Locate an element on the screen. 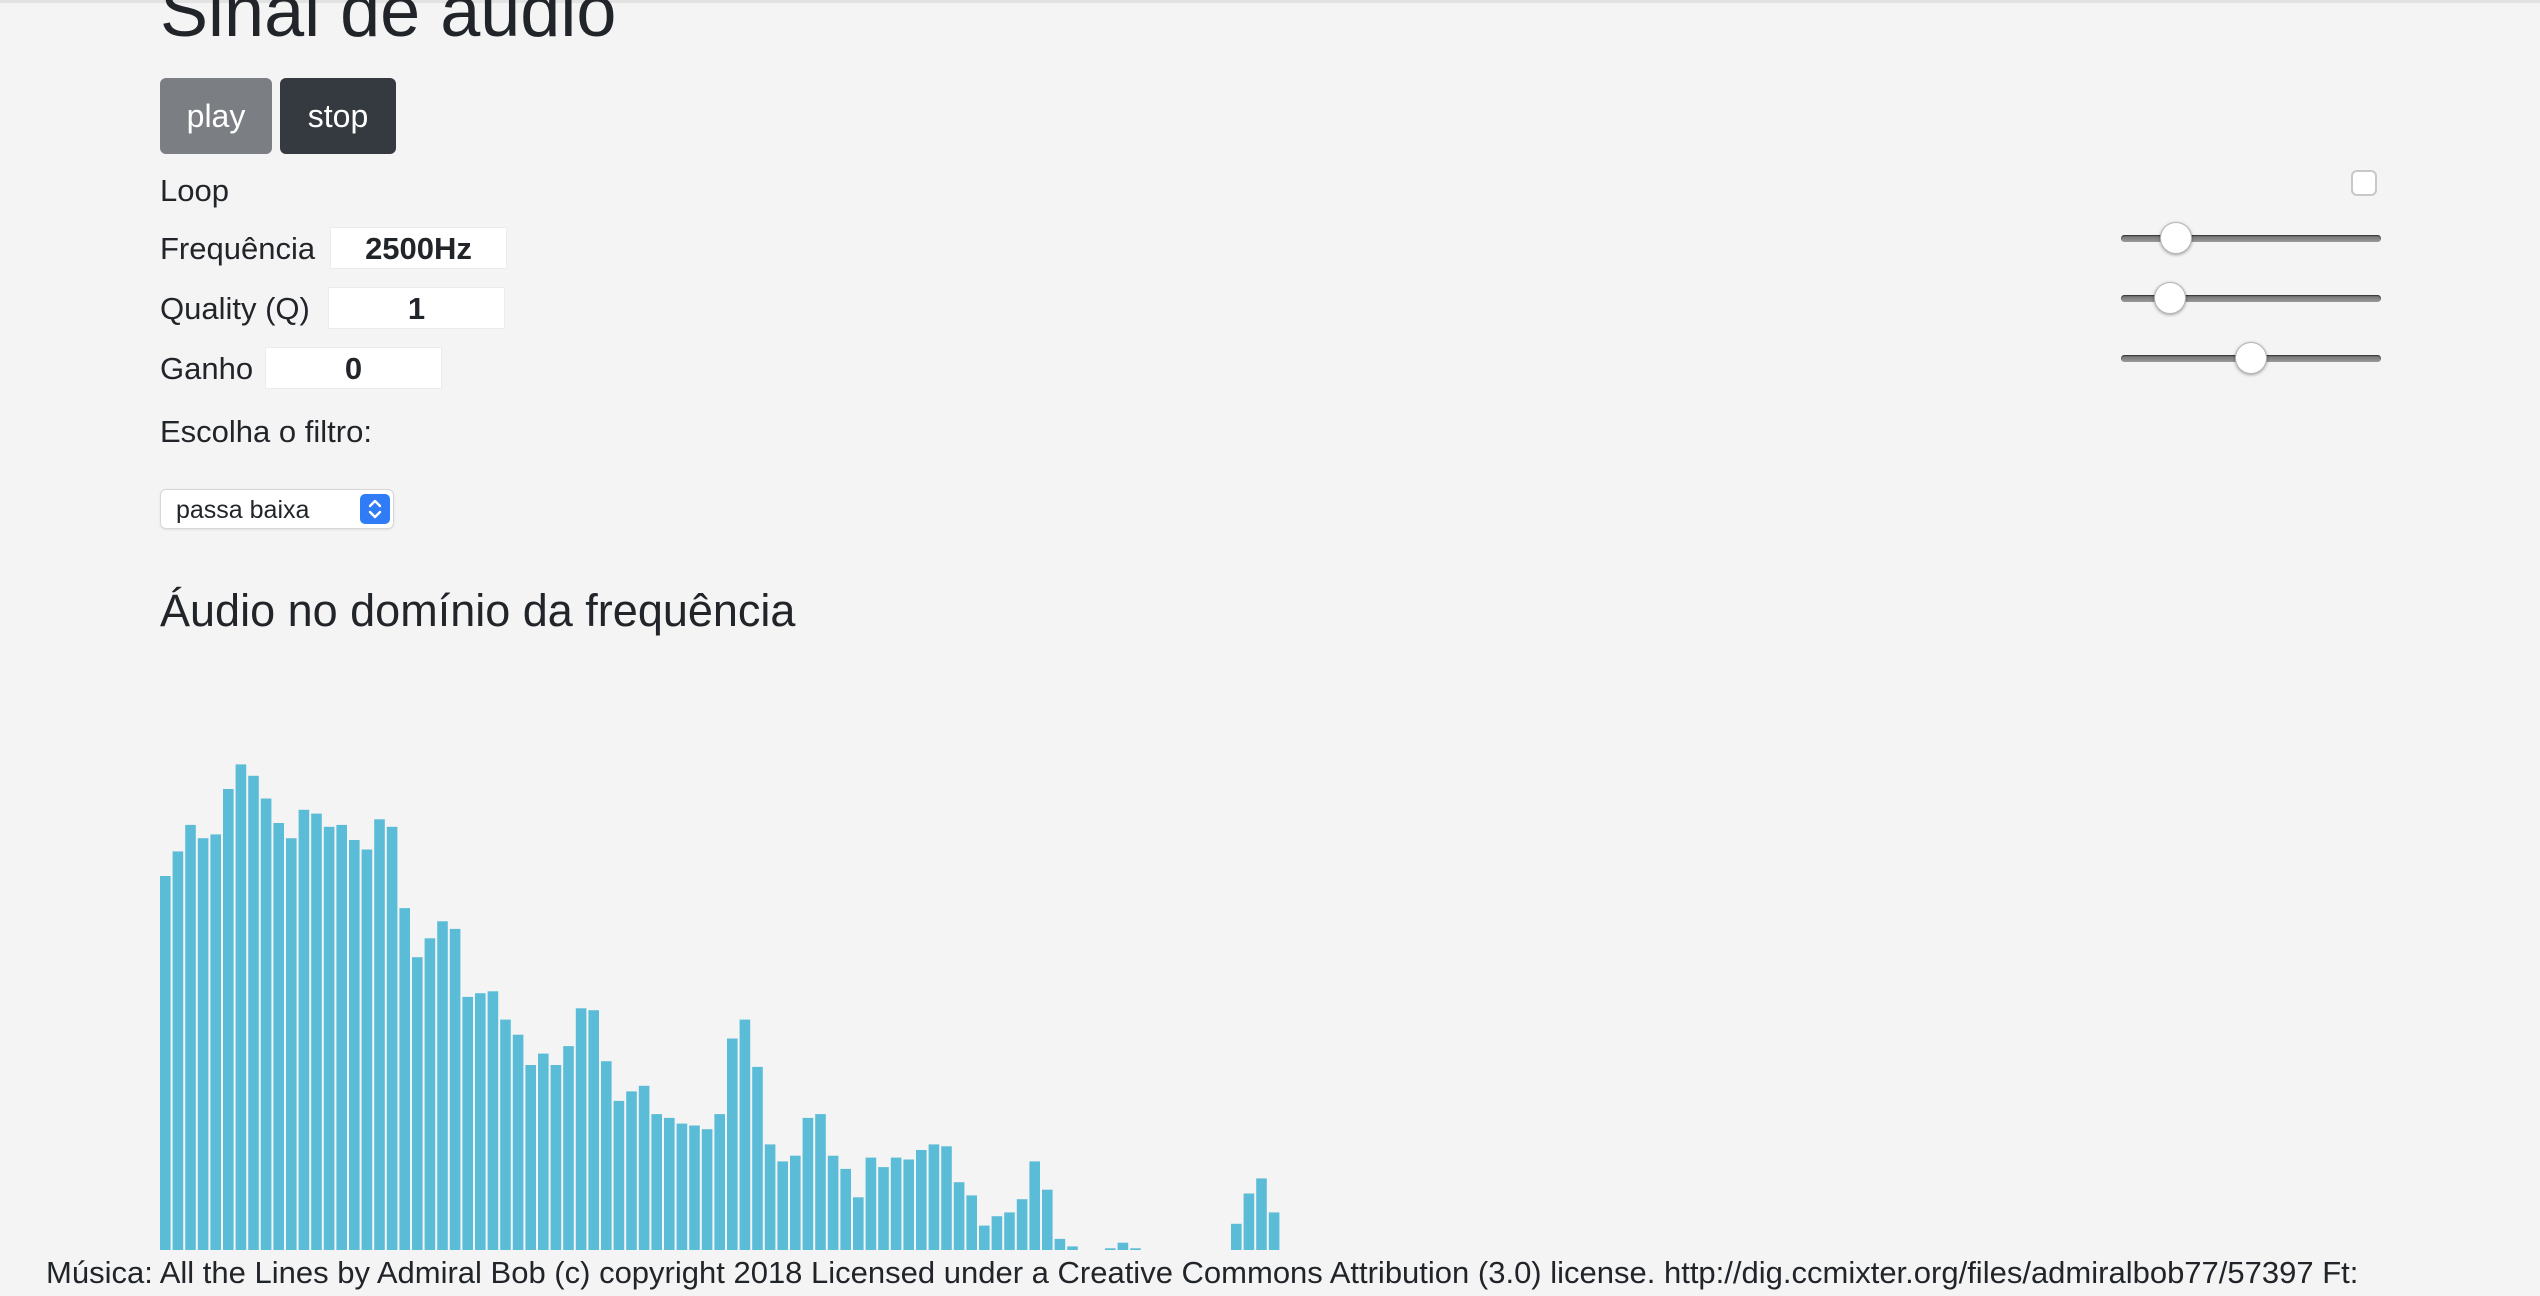  filter-label: Escolha o filtro: is located at coordinates (266, 431).